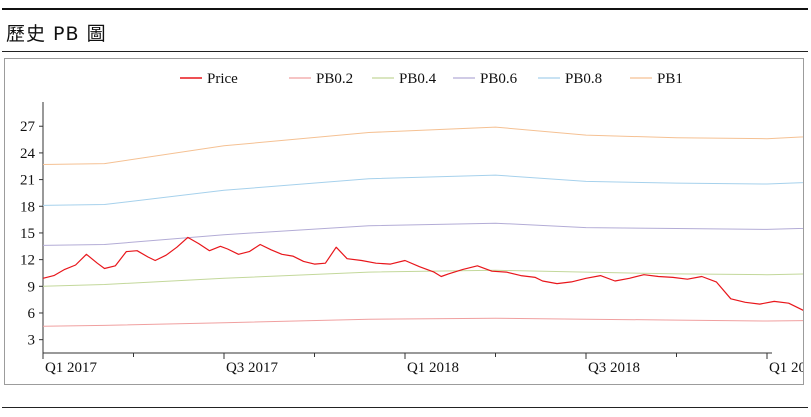 This screenshot has width=811, height=417. I want to click on y-tick-label-3: 3, so click(32, 341).